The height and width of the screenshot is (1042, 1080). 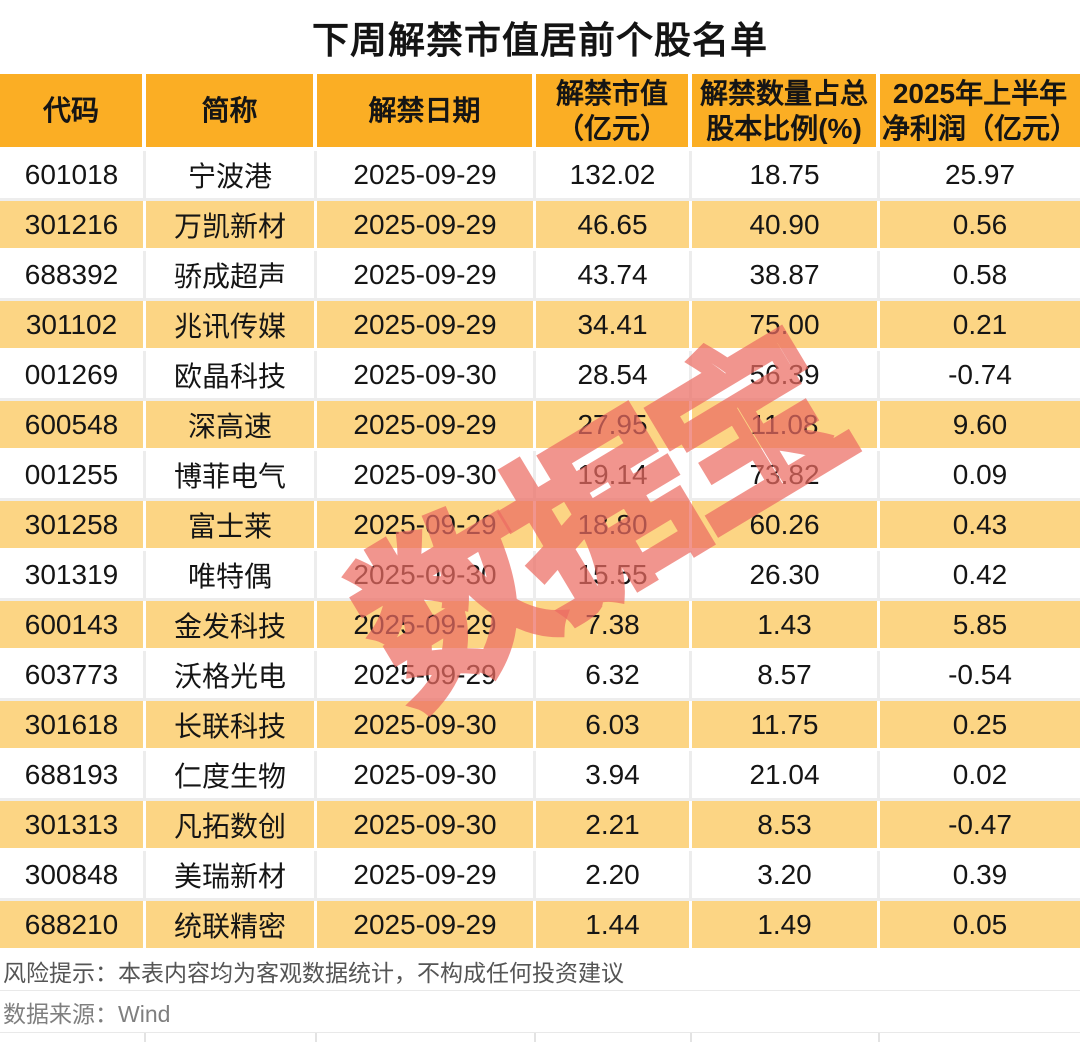 What do you see at coordinates (980, 576) in the screenshot?
I see `cell-net-profit: 0.42` at bounding box center [980, 576].